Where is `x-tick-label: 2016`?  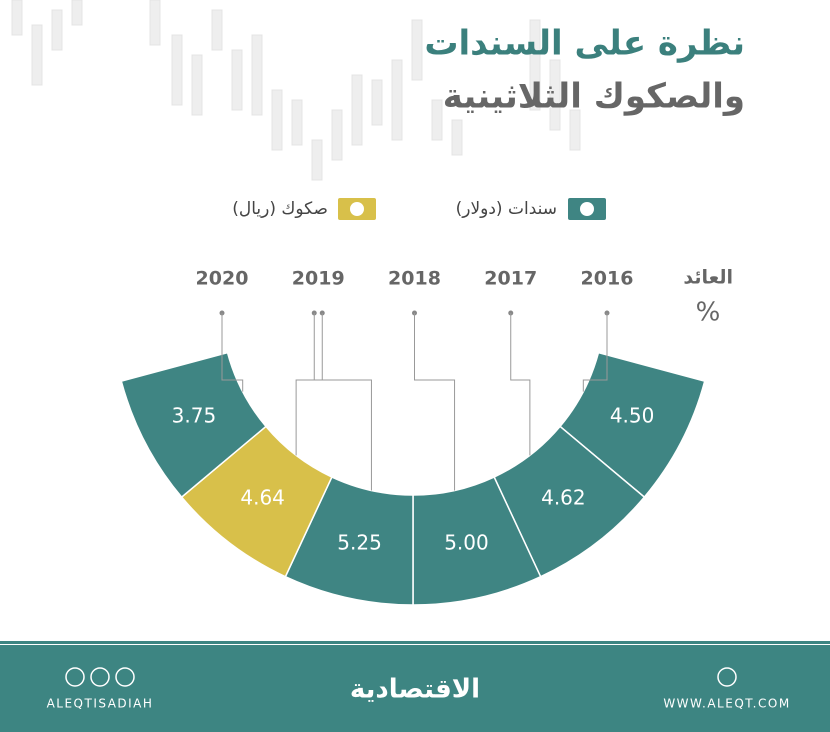
x-tick-label: 2016 is located at coordinates (607, 279).